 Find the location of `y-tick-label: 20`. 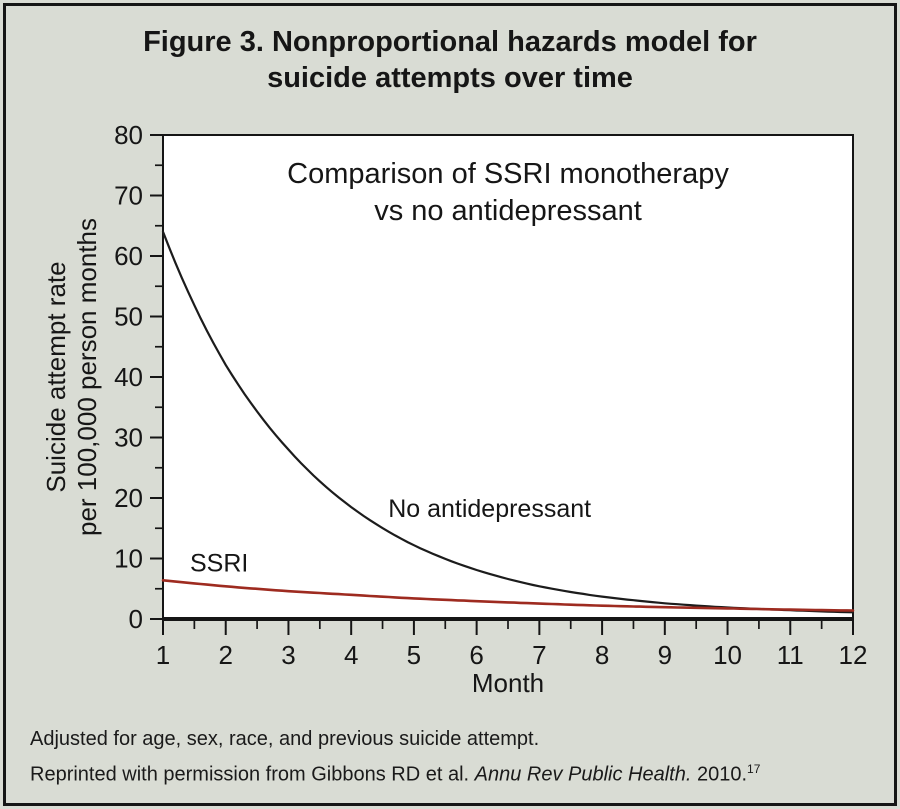

y-tick-label: 20 is located at coordinates (128, 498).